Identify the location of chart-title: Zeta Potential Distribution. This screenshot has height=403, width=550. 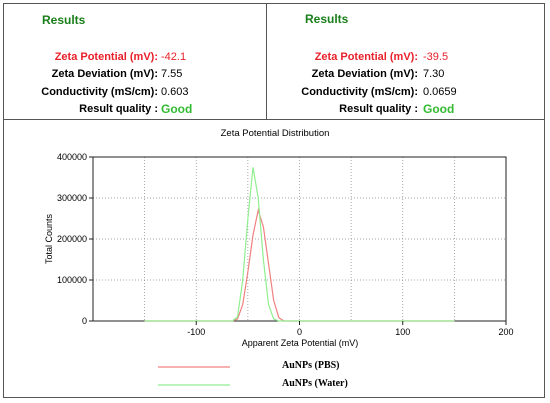
(275, 133).